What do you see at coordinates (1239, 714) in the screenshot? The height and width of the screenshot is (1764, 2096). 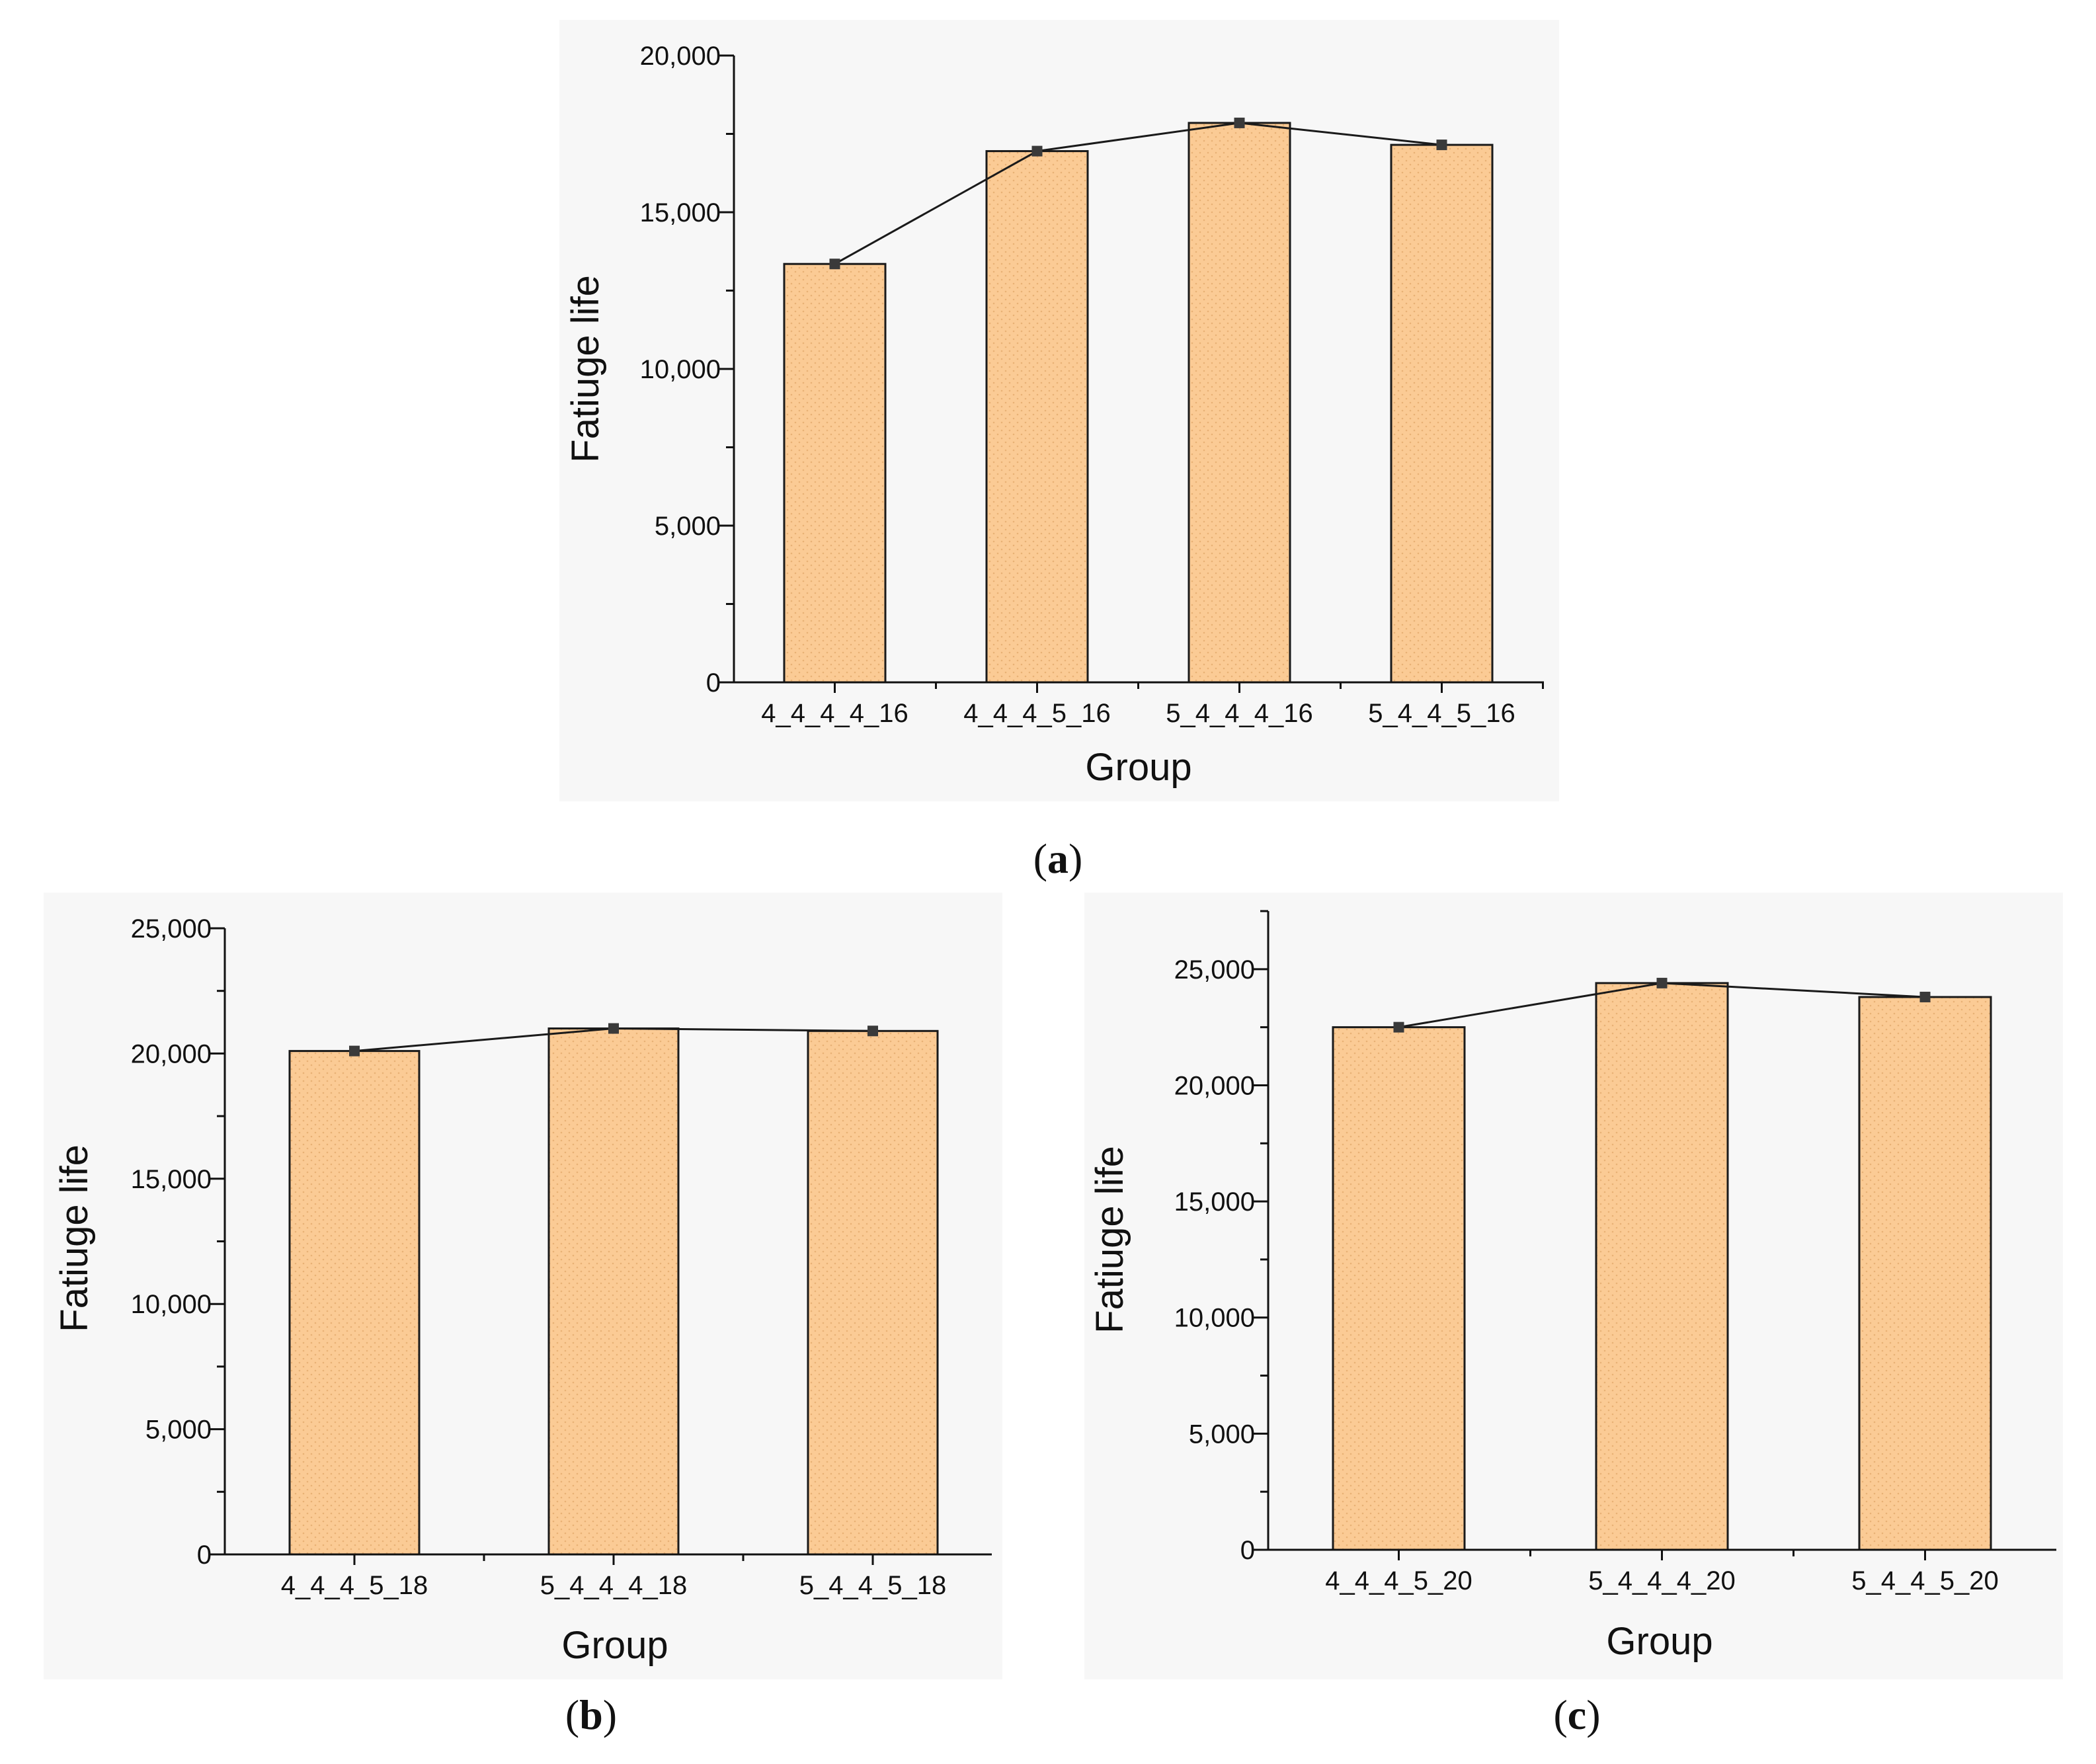 I see `x-tick-label: 5_4_4_4_16` at bounding box center [1239, 714].